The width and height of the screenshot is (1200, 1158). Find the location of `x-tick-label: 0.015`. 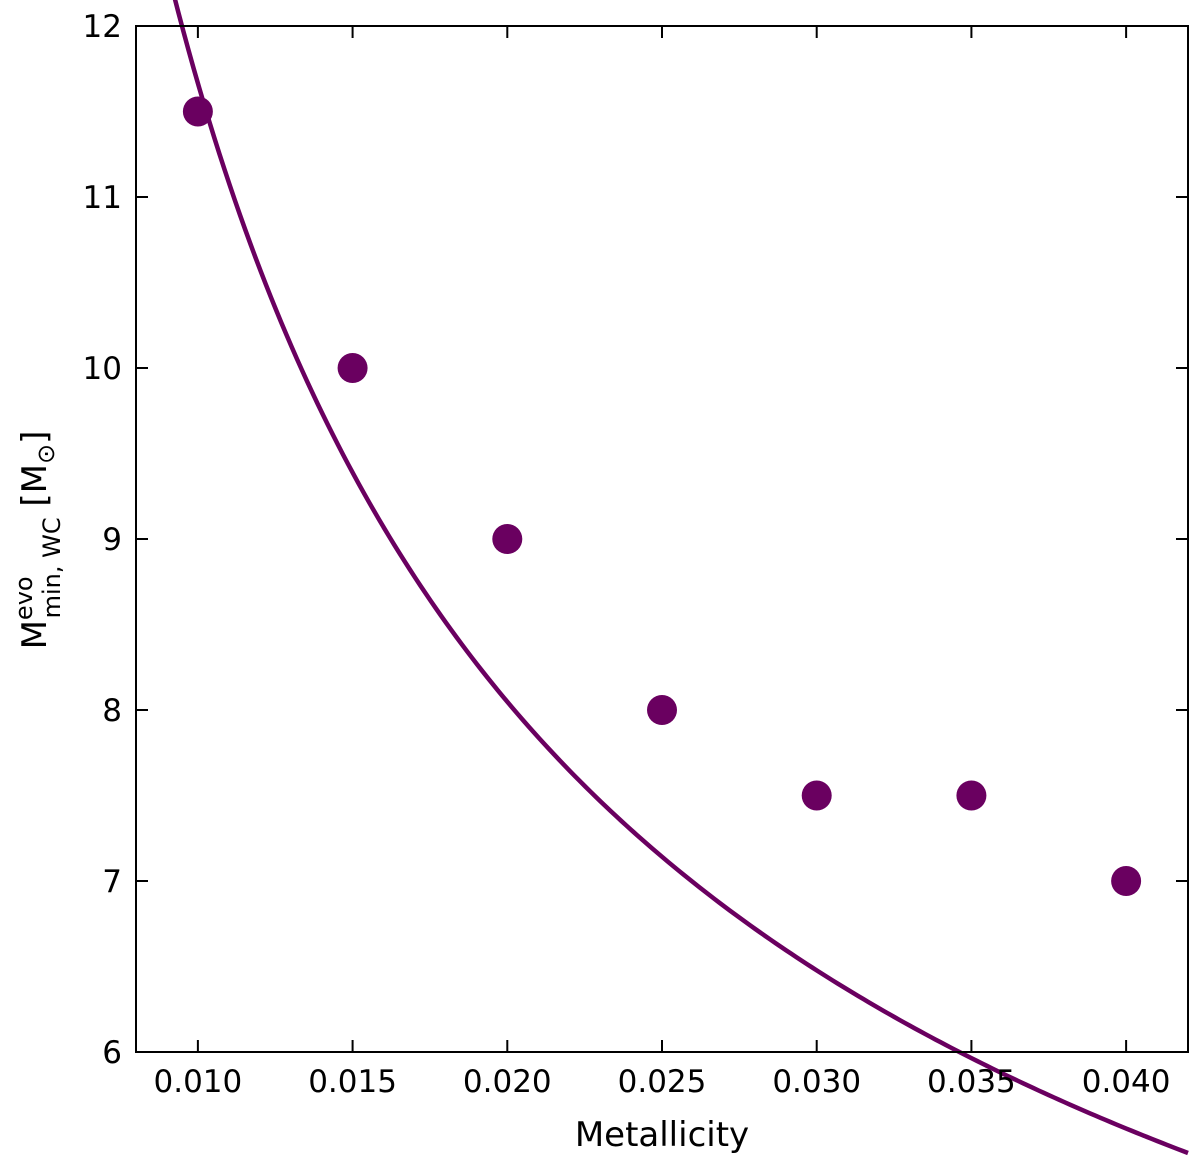

x-tick-label: 0.015 is located at coordinates (352, 1082).